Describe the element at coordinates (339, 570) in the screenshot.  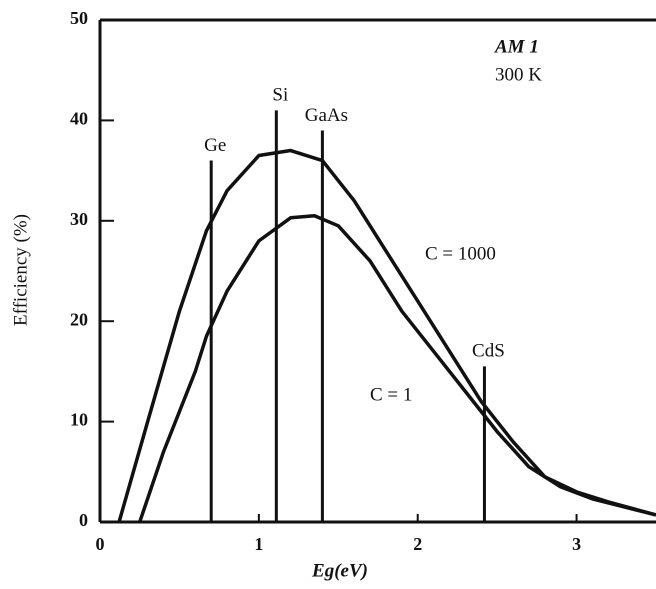
I see `x-axis-label: Eg(eV)` at that location.